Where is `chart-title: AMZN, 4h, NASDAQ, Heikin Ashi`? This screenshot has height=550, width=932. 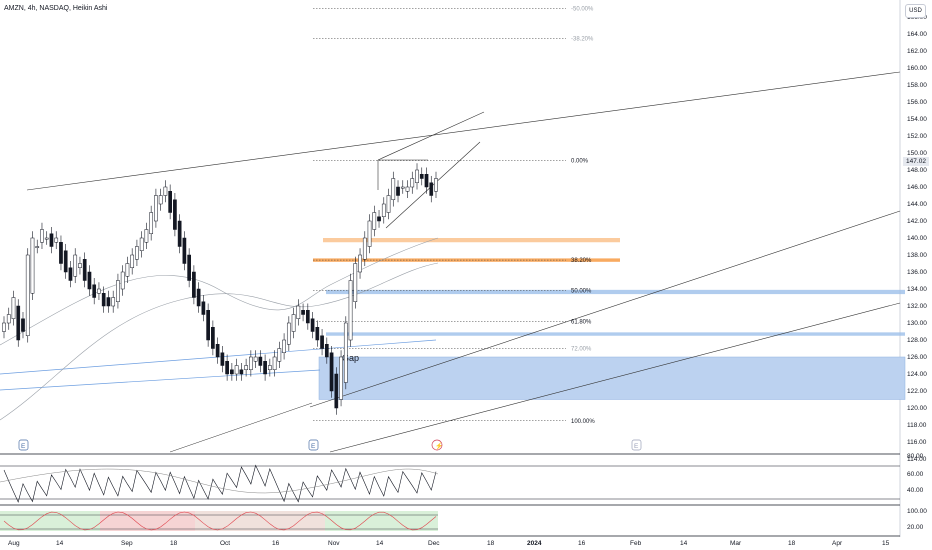 chart-title: AMZN, 4h, NASDAQ, Heikin Ashi is located at coordinates (56, 8).